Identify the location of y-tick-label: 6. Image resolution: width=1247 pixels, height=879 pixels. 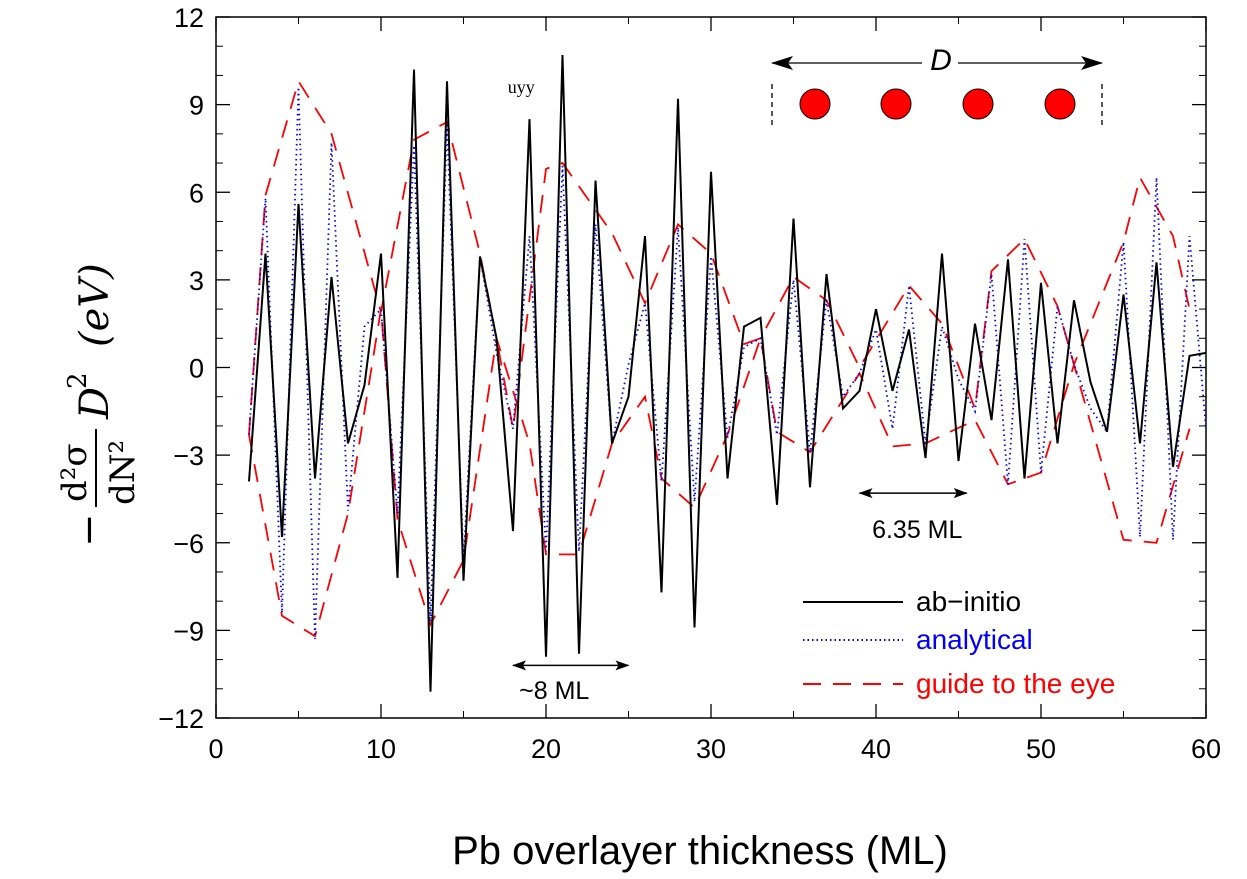
(196, 193).